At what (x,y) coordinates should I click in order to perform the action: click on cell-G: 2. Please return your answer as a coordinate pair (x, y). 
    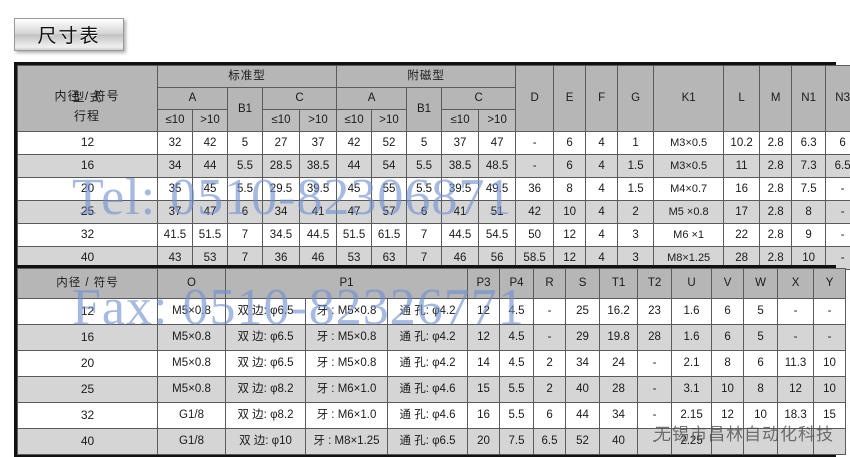
    Looking at the image, I should click on (636, 212).